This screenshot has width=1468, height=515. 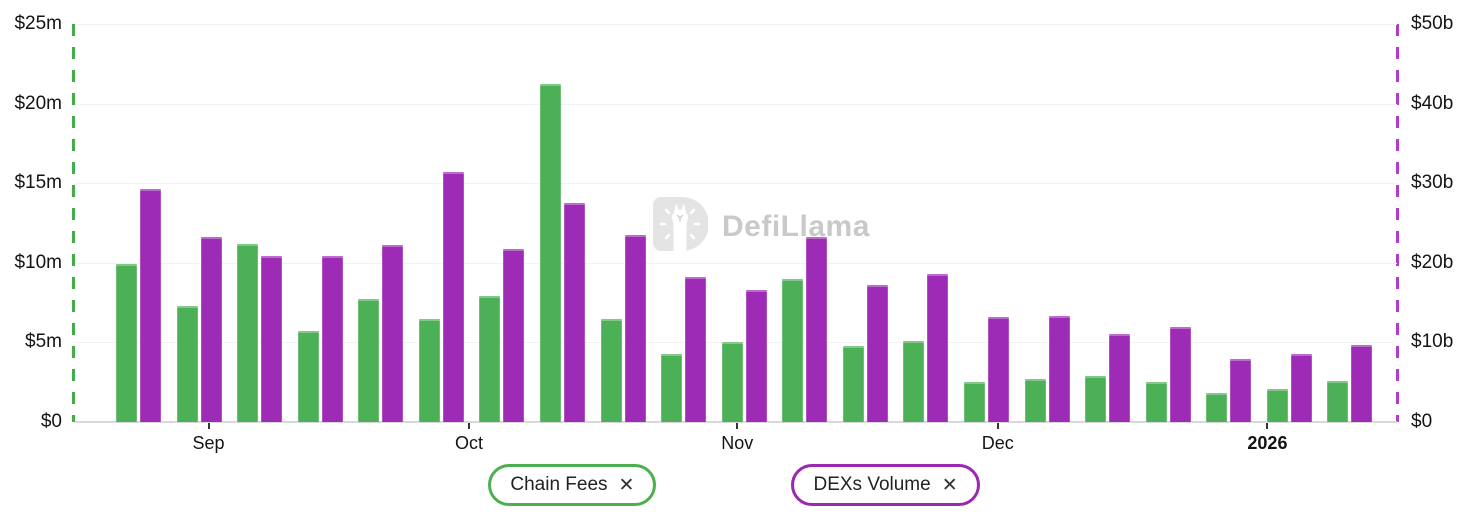 I want to click on left-axis-line, so click(x=73, y=223).